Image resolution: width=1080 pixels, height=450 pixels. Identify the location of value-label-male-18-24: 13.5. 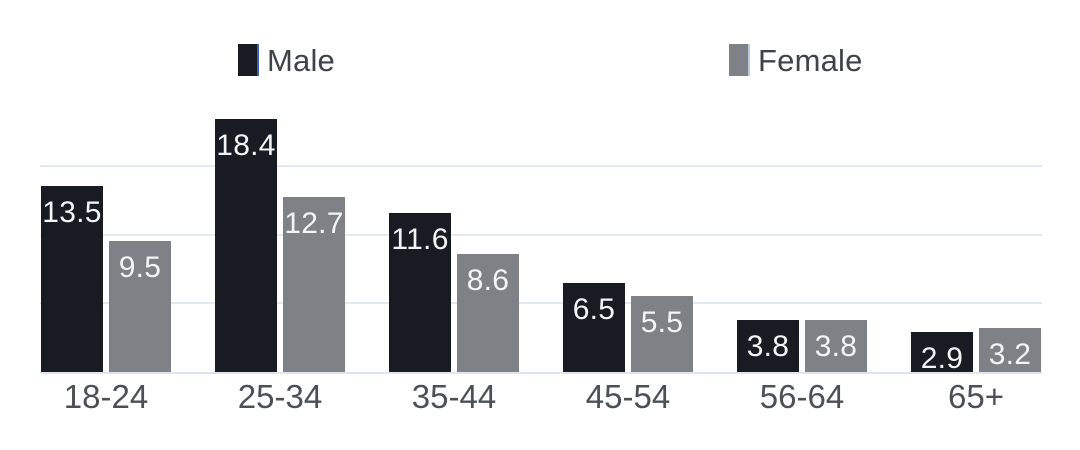
(72, 212).